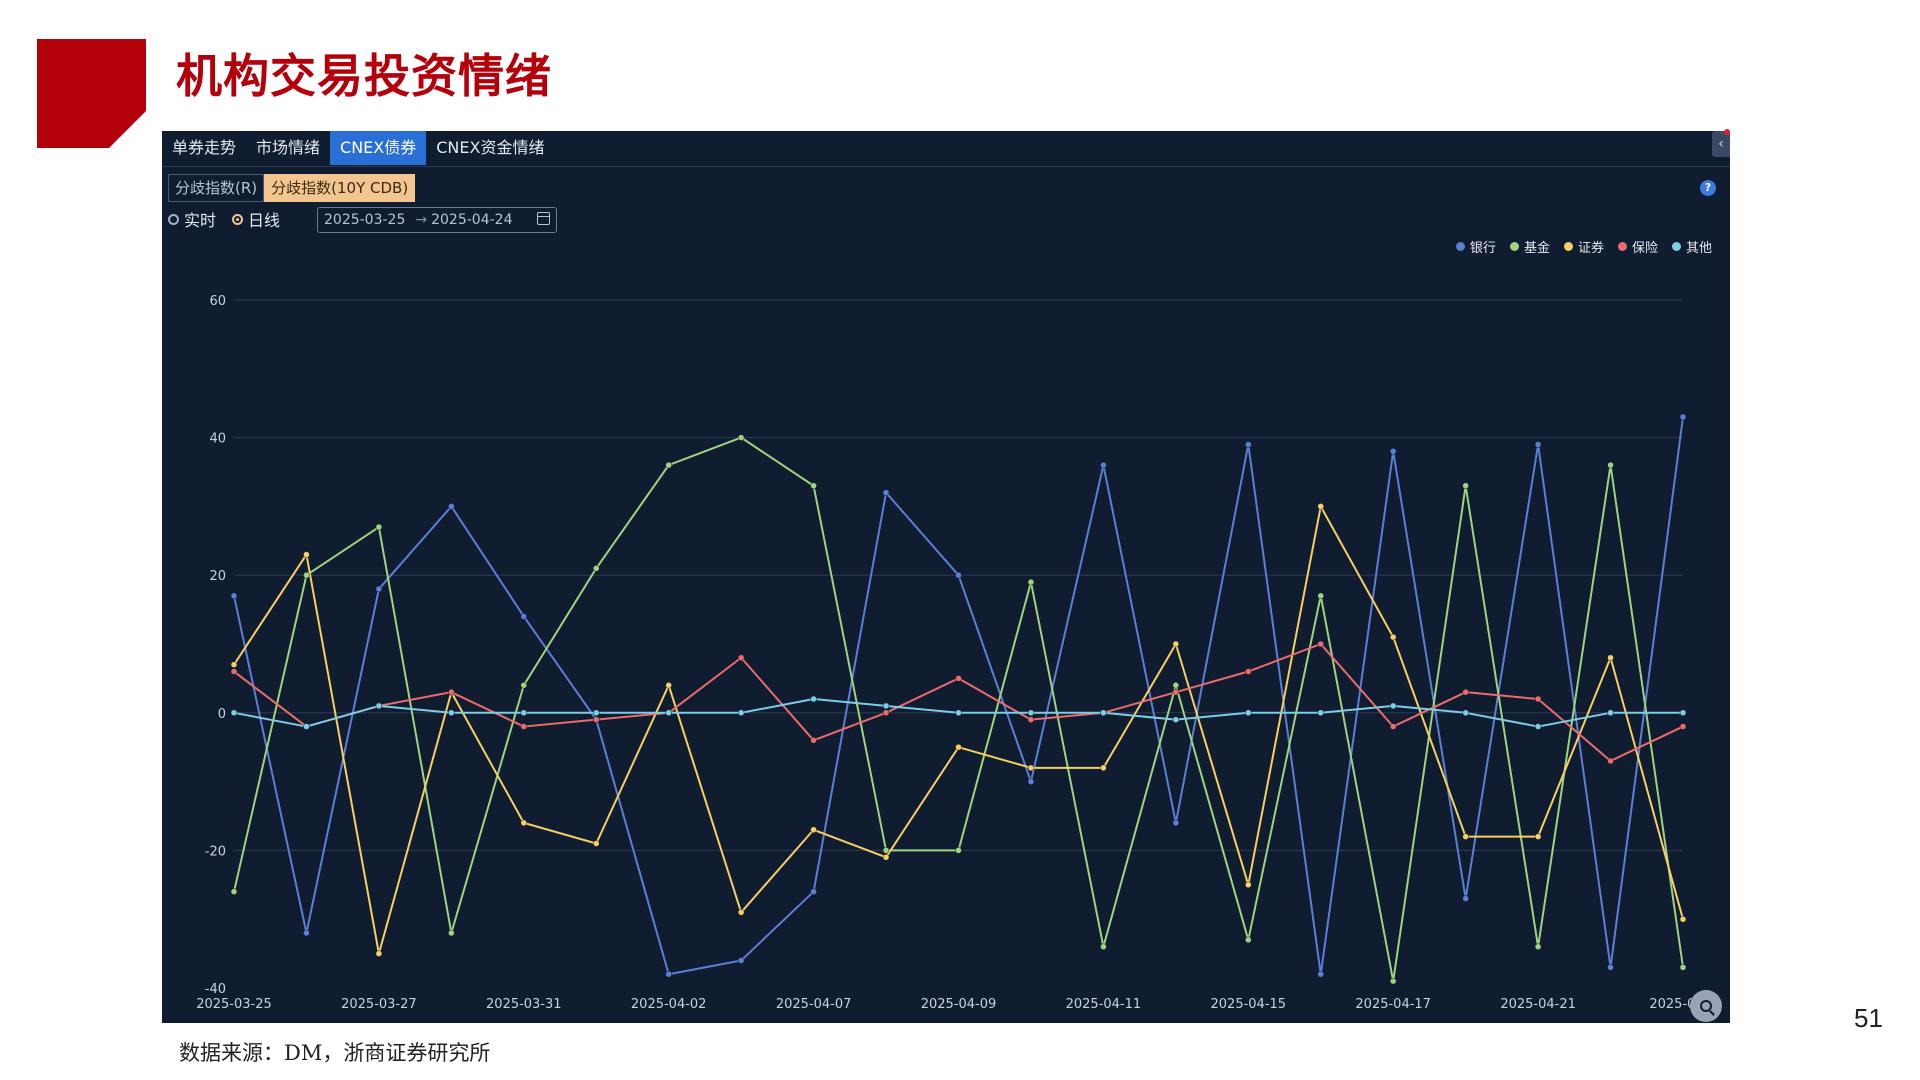 Image resolution: width=1920 pixels, height=1080 pixels. What do you see at coordinates (1691, 246) in the screenshot?
I see `legend-item: 其他` at bounding box center [1691, 246].